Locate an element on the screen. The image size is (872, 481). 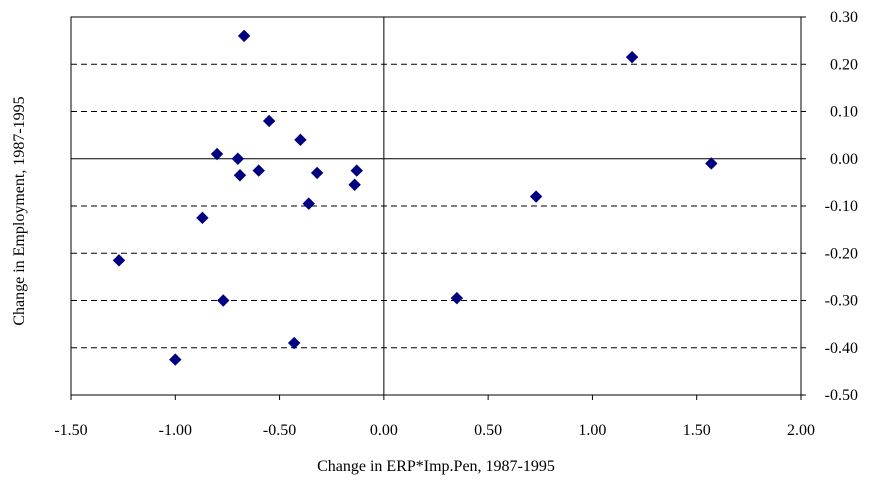
y-tick-label: 0.30 is located at coordinates (844, 17).